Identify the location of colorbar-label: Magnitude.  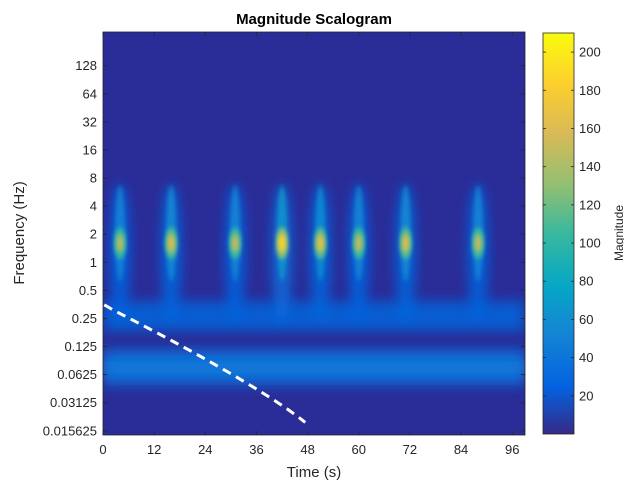
(618, 233).